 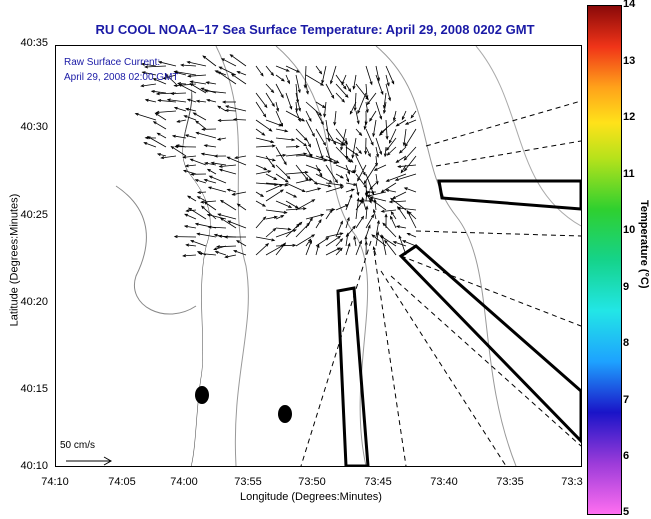 What do you see at coordinates (510, 482) in the screenshot?
I see `x-tick: 73:35` at bounding box center [510, 482].